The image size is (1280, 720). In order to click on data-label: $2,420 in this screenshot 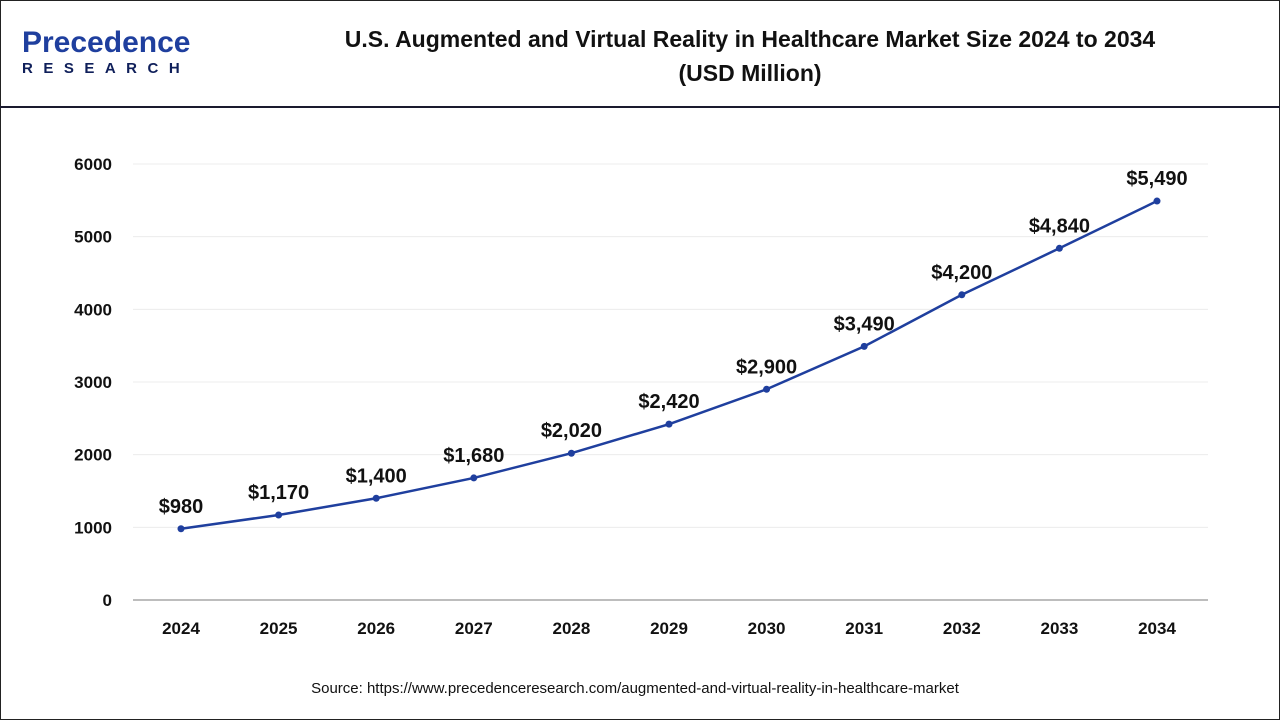, I will do `click(668, 402)`.